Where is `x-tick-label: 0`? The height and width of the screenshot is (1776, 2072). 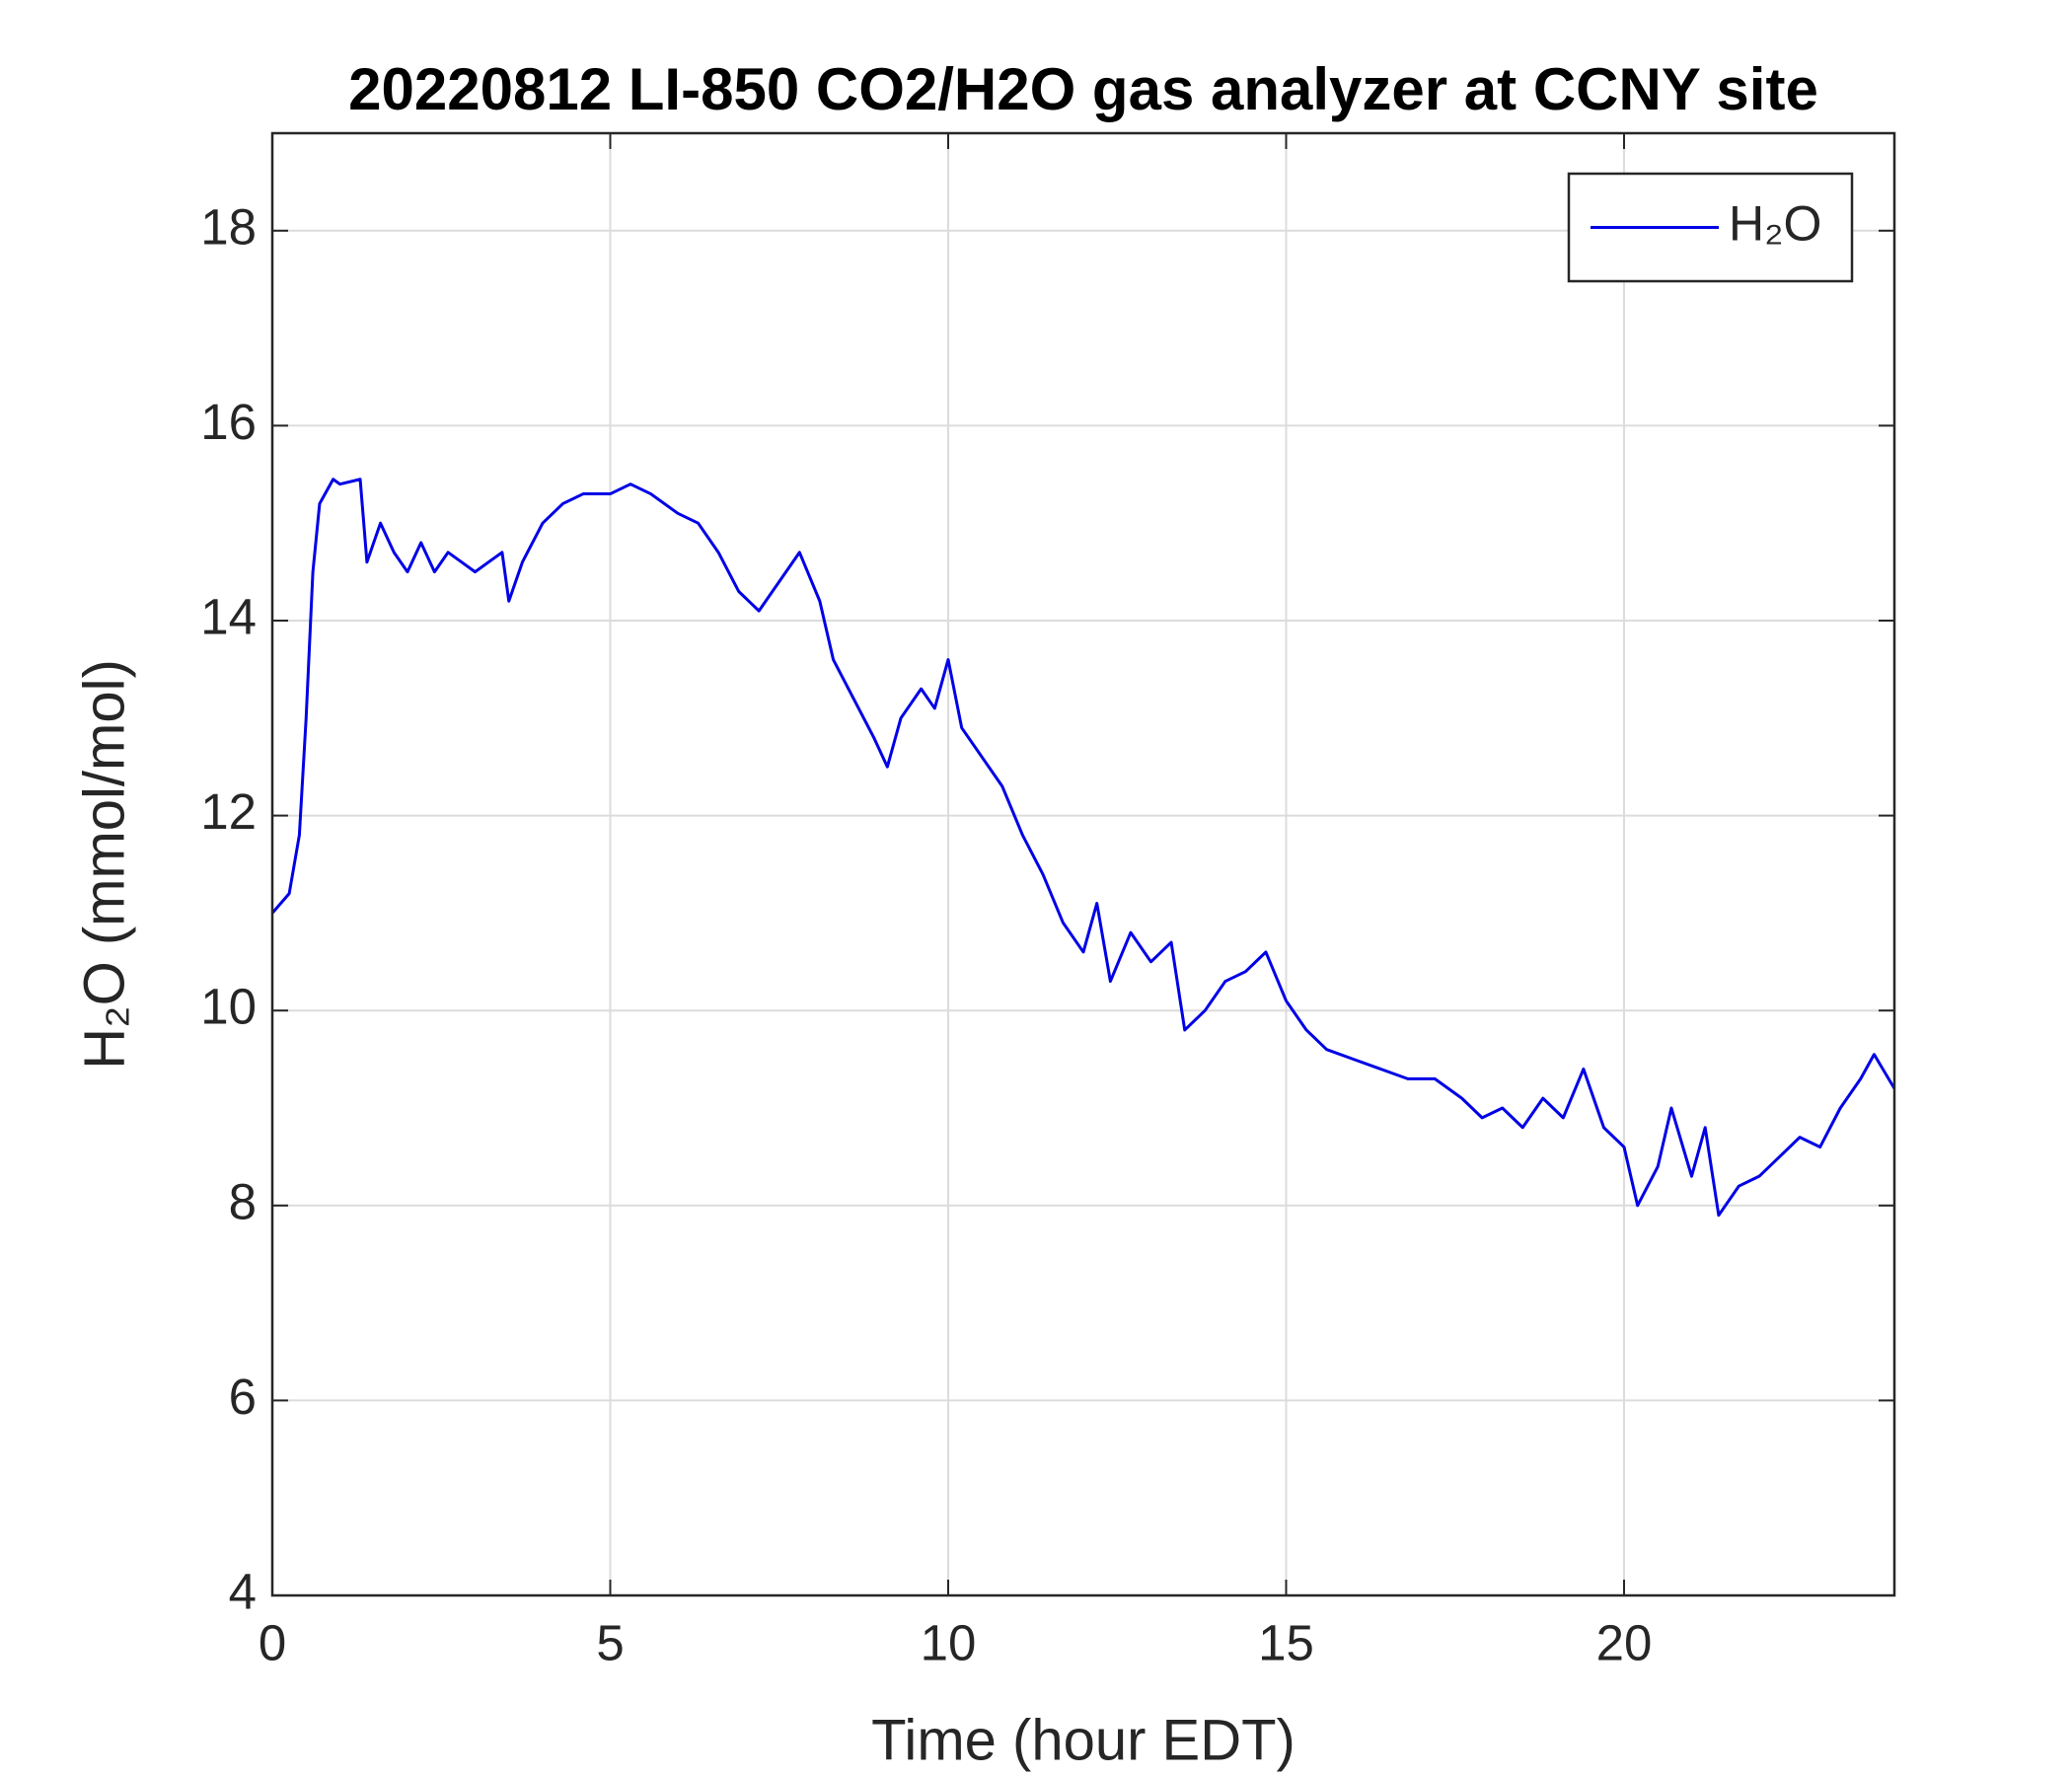 x-tick-label: 0 is located at coordinates (272, 1642).